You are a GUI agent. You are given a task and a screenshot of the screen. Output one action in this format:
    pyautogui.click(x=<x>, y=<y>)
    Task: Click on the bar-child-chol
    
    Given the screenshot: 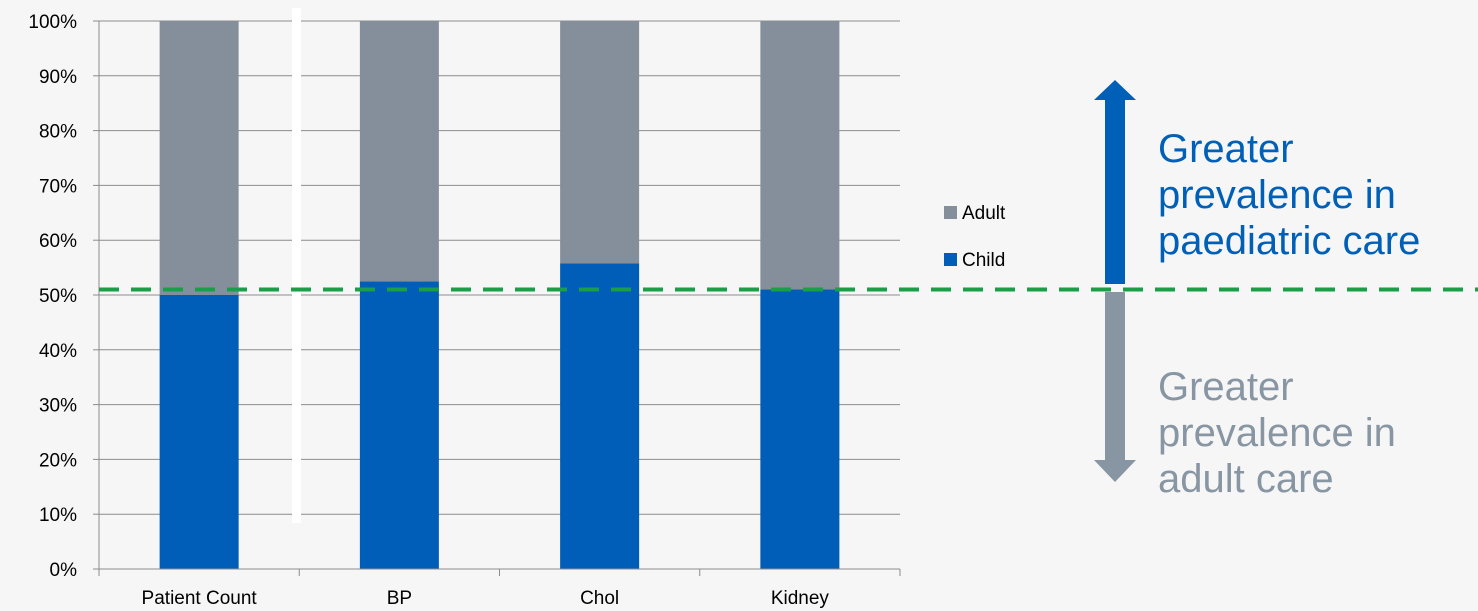 What is the action you would take?
    pyautogui.click(x=600, y=416)
    